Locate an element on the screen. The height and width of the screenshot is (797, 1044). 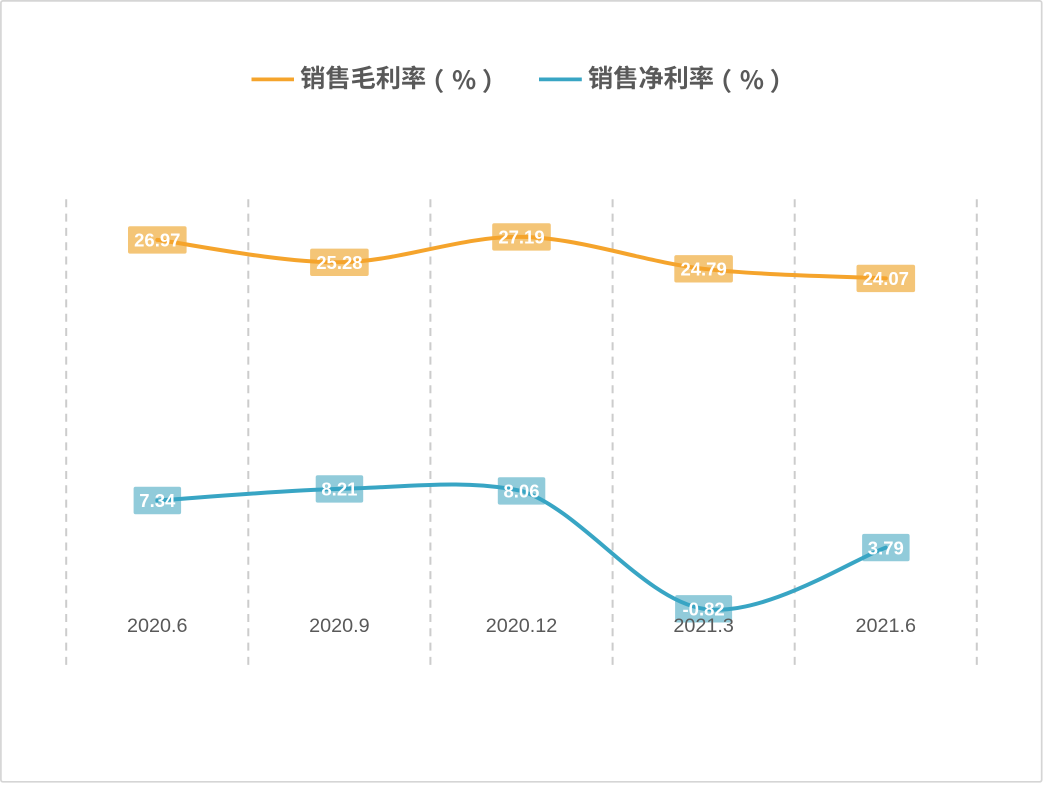
svg-text: 2020.6 is located at coordinates (157, 626).